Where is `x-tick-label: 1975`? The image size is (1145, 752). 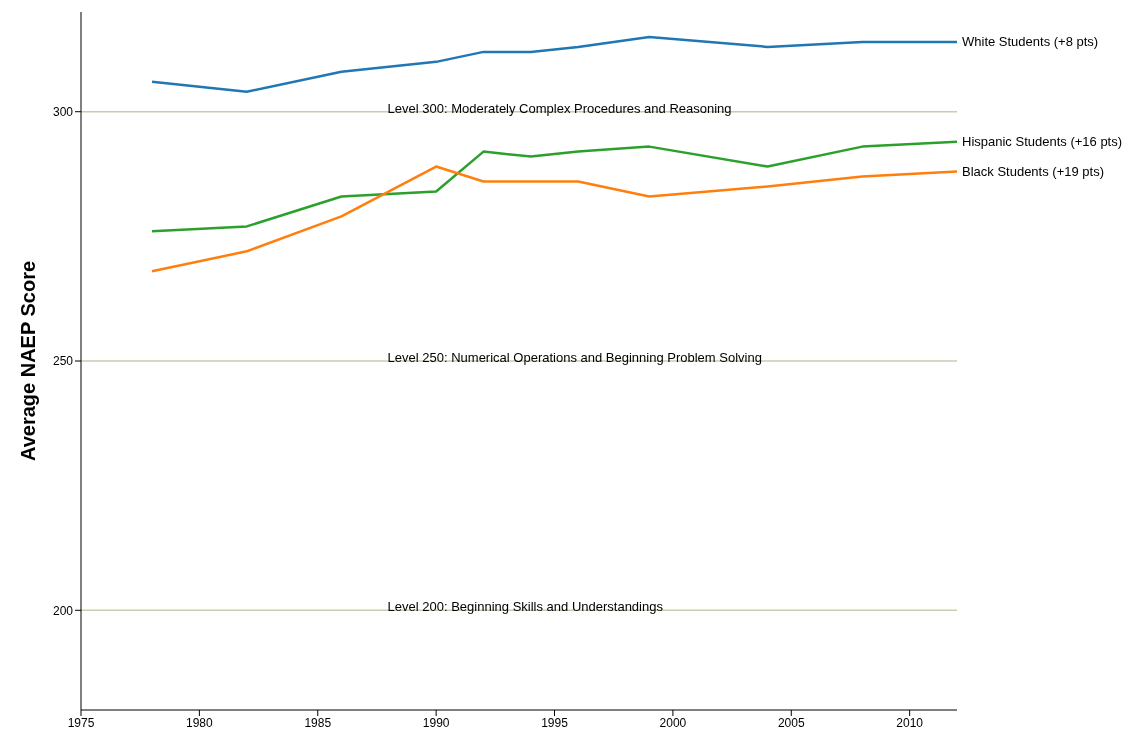
x-tick-label: 1975 is located at coordinates (81, 722).